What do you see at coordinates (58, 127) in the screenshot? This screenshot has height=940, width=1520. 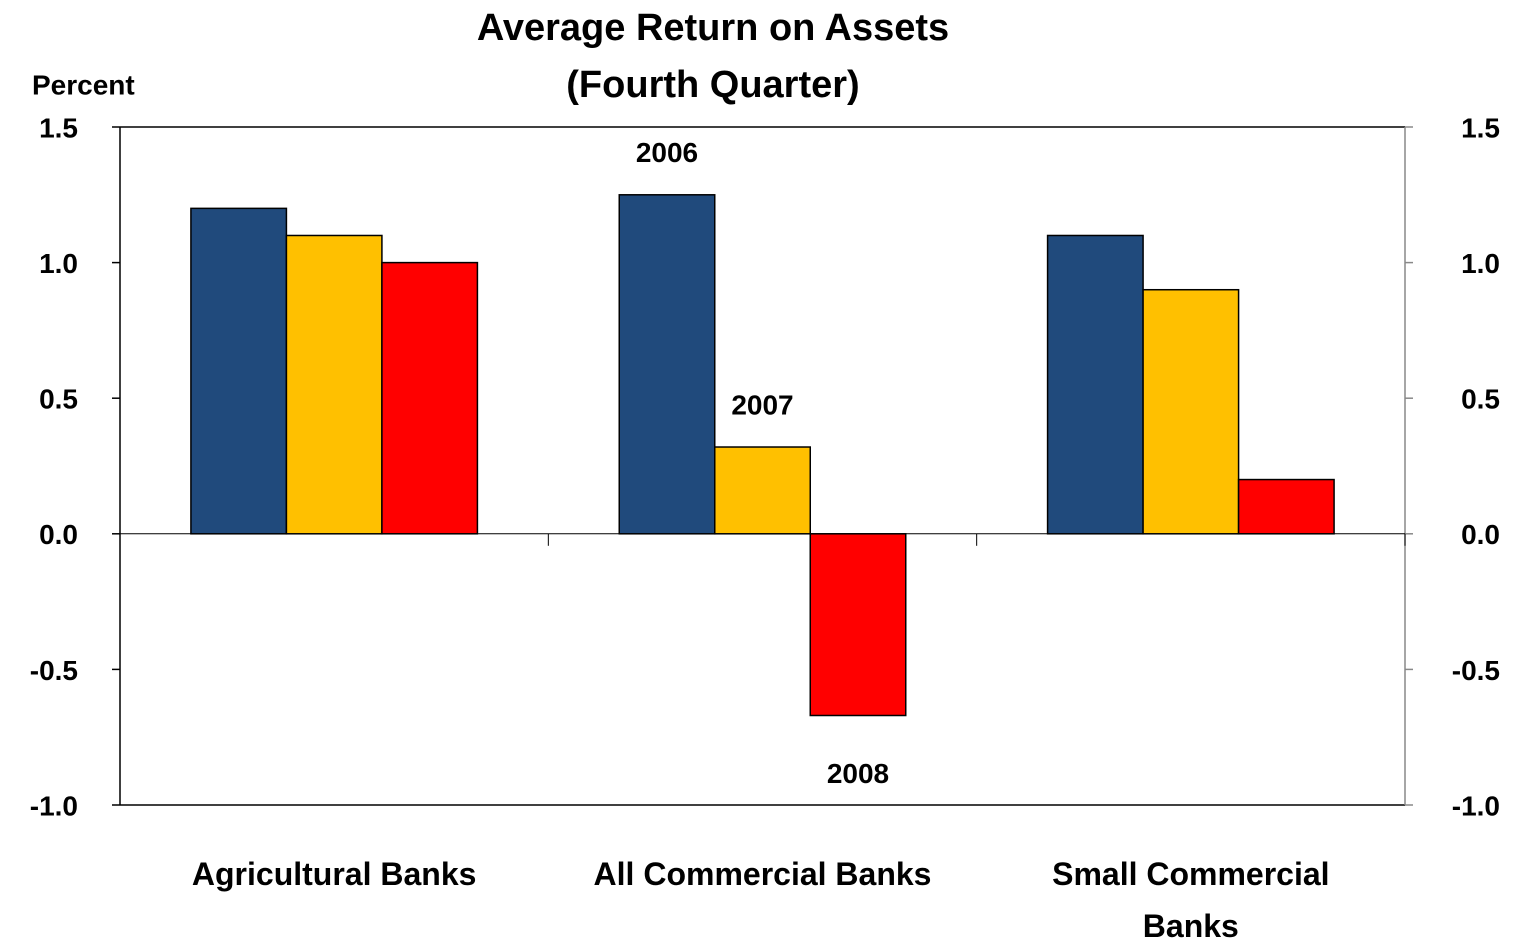 I see `y-tick-label: 1.5` at bounding box center [58, 127].